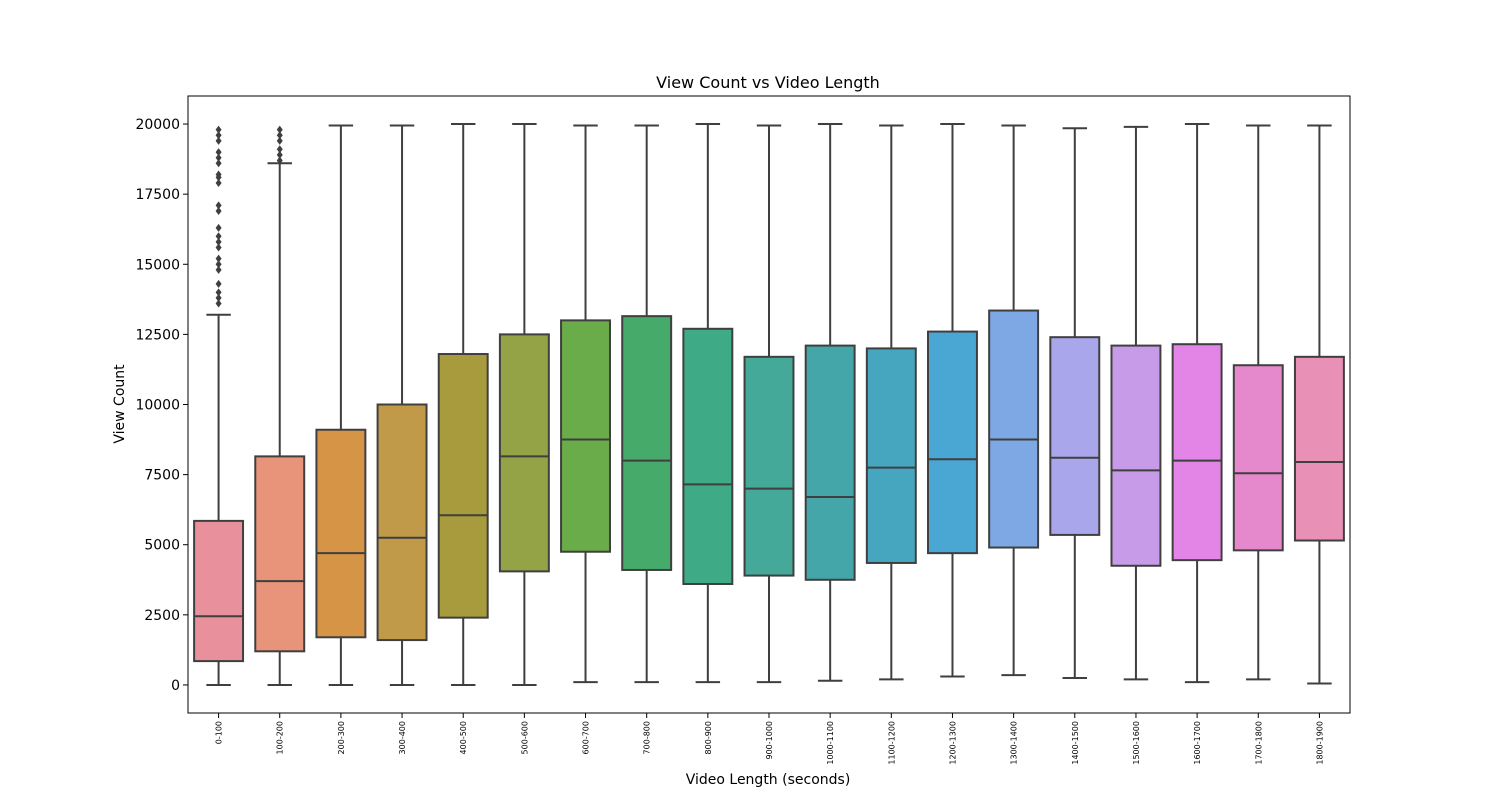 This screenshot has height=804, width=1500. Describe the element at coordinates (1319, 743) in the screenshot. I see `x-tick-label: 1800-1900` at that location.